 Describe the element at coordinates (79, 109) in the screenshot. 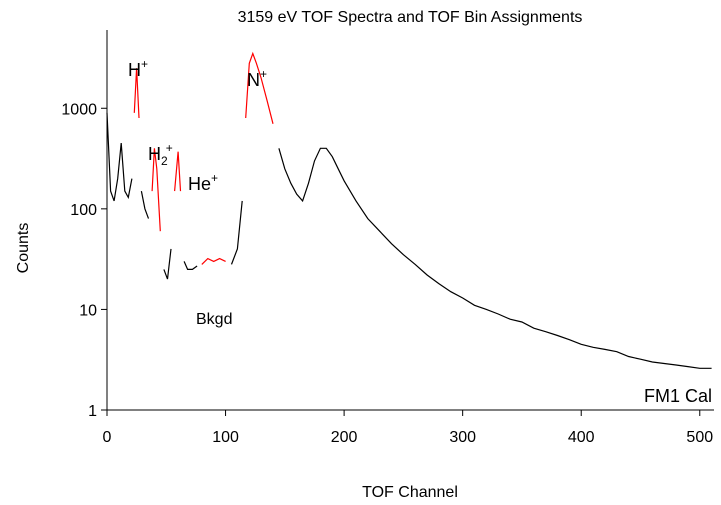

I see `y-tick-label: 1000` at that location.